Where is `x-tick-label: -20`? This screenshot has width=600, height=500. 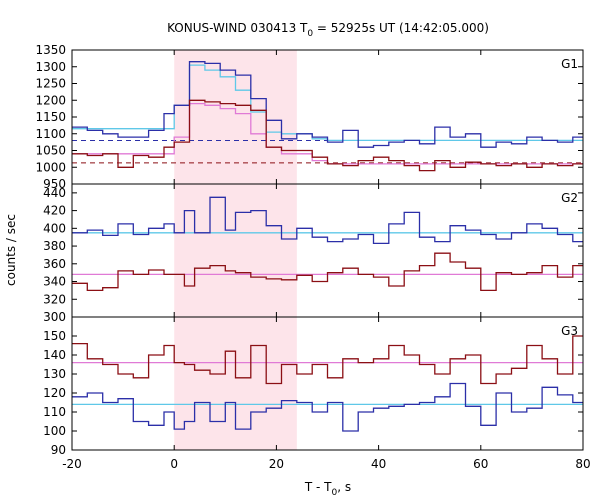 x-tick-label: -20 is located at coordinates (72, 464).